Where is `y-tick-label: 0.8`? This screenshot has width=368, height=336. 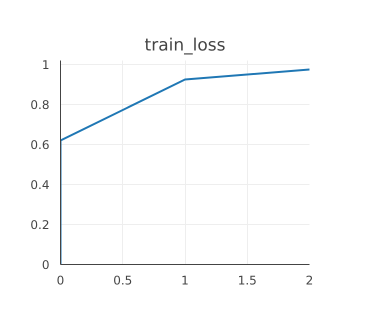 y-tick-label: 0.8 is located at coordinates (40, 105).